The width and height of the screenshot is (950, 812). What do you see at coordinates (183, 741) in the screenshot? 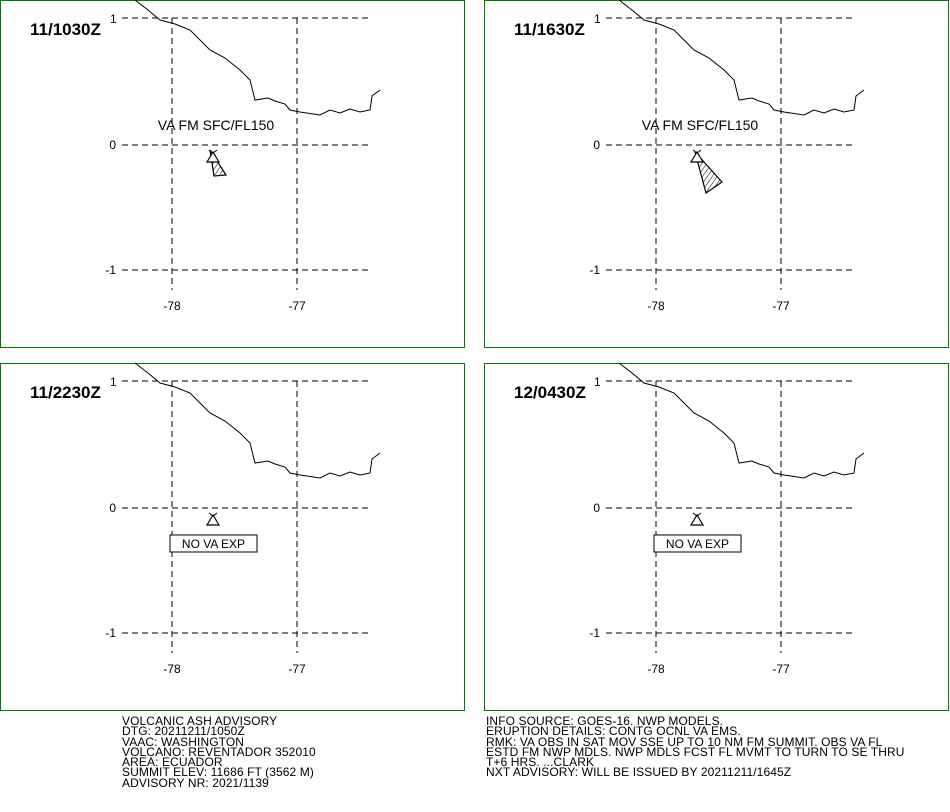
I see `advisory-line: VAAC: WASHINGTON` at bounding box center [183, 741].